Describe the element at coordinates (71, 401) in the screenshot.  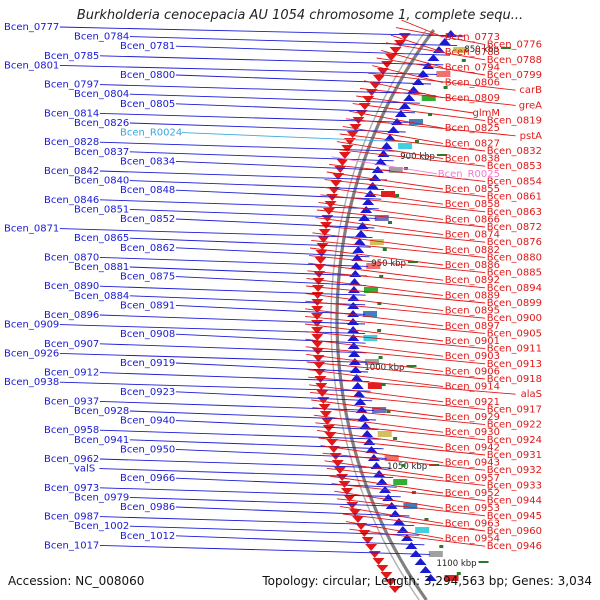
I see `gene-label-left: Bcen_0937` at that location.